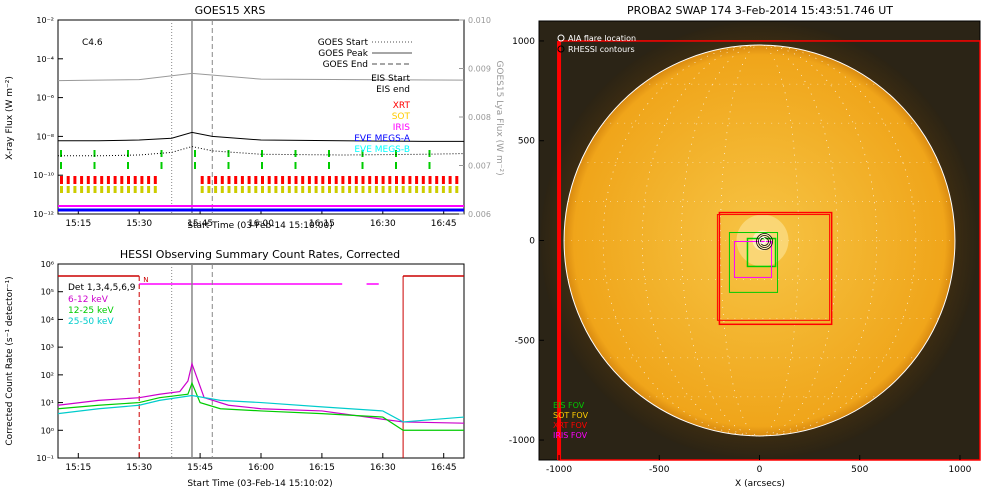 This screenshot has width=1000, height=500. What do you see at coordinates (45, 458) in the screenshot?
I see `hessi-y-tick-label: 10⁻¹` at bounding box center [45, 458].